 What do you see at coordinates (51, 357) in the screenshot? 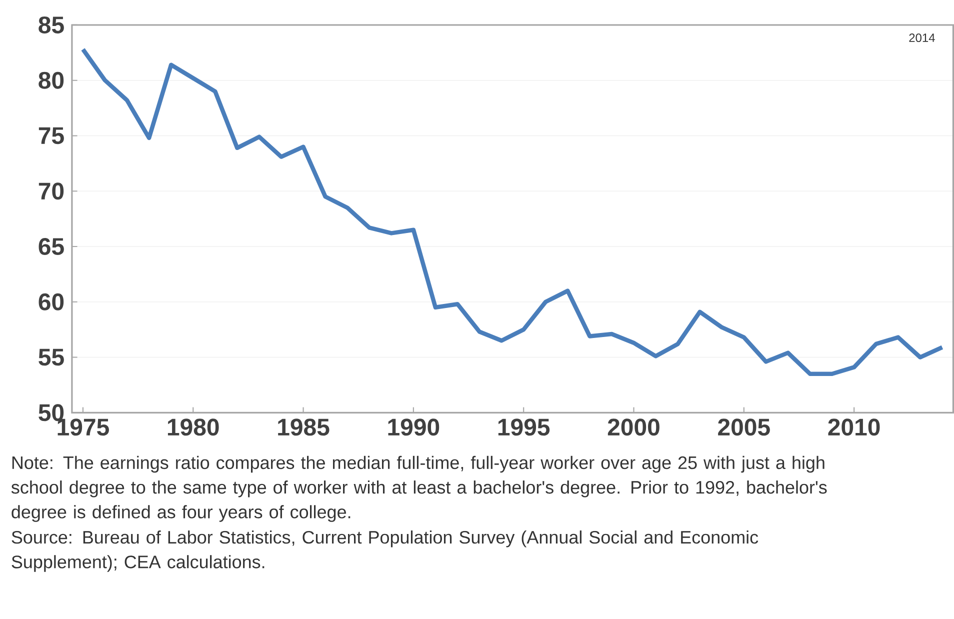
I see `y-tick-label: 55` at bounding box center [51, 357].